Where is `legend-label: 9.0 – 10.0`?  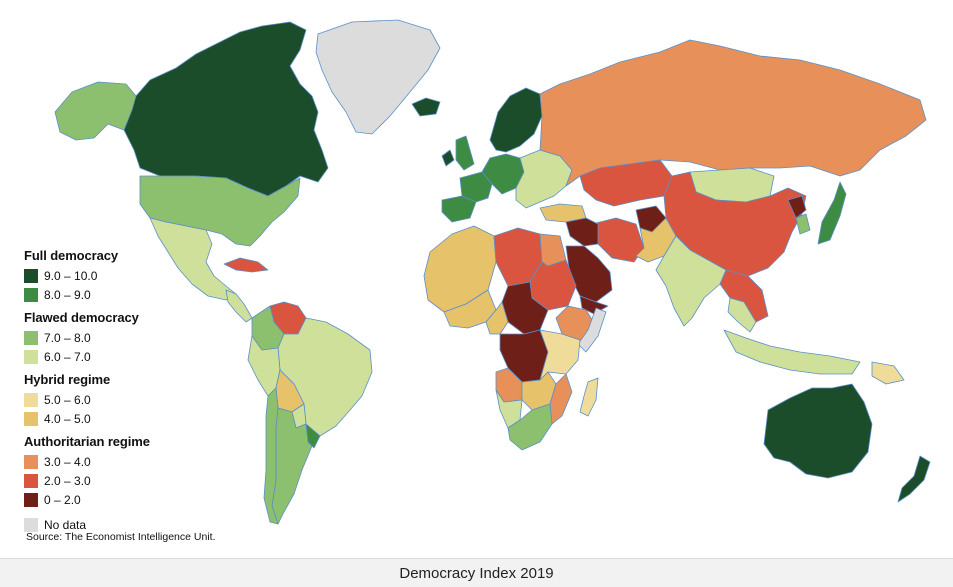
legend-label: 9.0 – 10.0 is located at coordinates (71, 275).